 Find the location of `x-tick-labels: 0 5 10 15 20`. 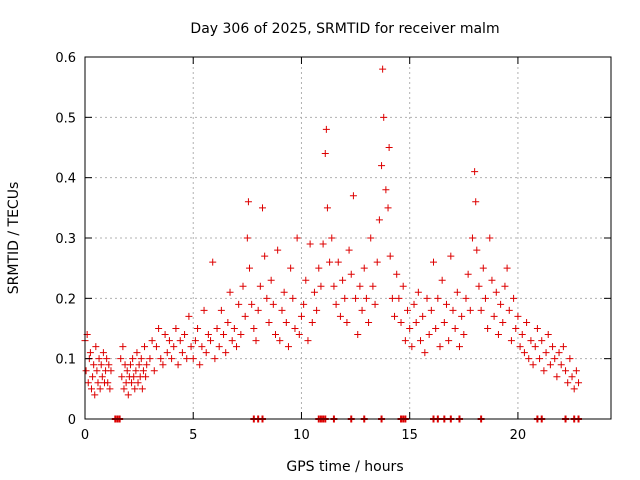

x-tick-labels: 0 5 10 15 20 is located at coordinates (303, 435).